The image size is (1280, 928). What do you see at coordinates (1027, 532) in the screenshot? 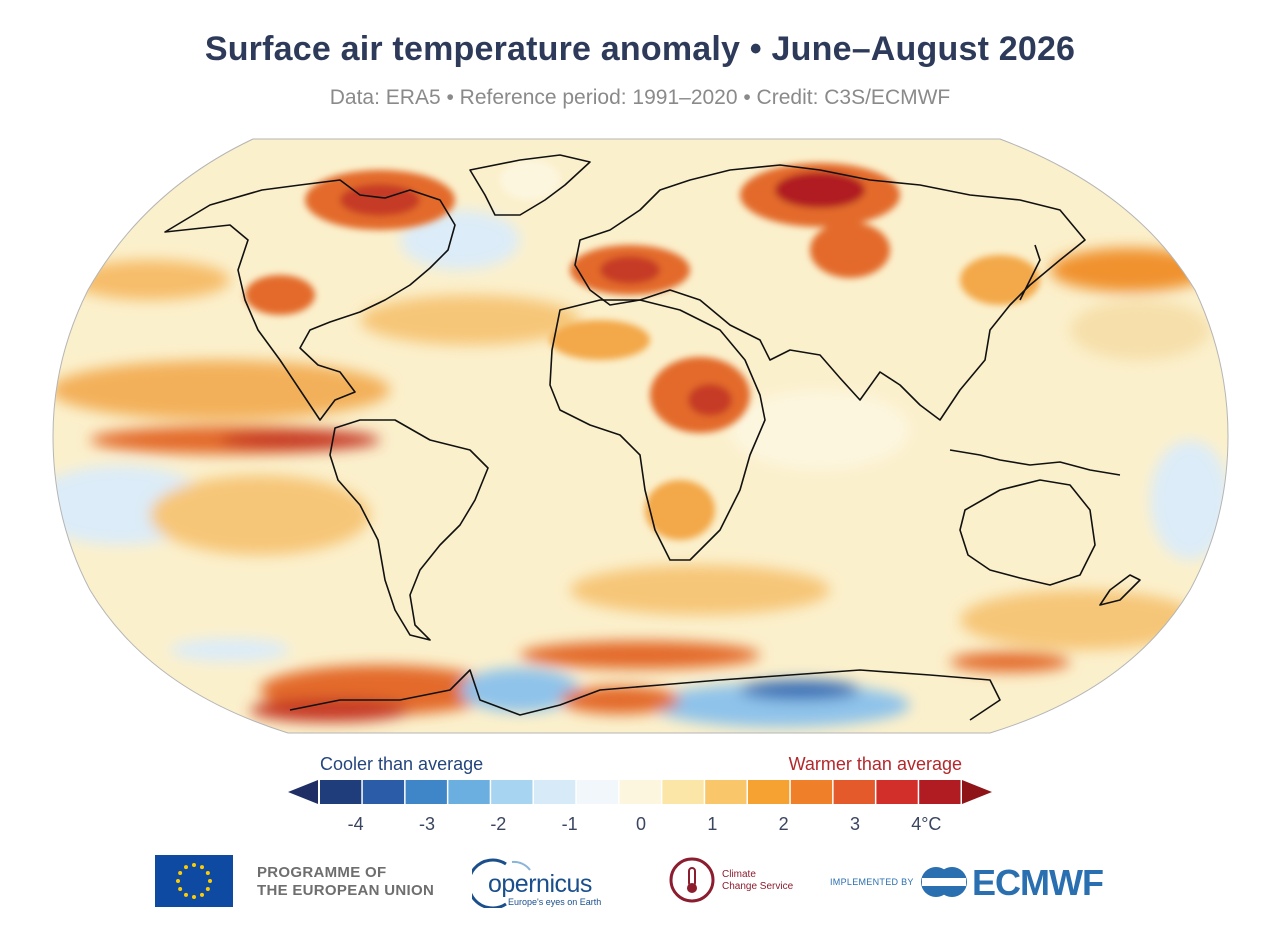
I see `australia-coast` at bounding box center [1027, 532].